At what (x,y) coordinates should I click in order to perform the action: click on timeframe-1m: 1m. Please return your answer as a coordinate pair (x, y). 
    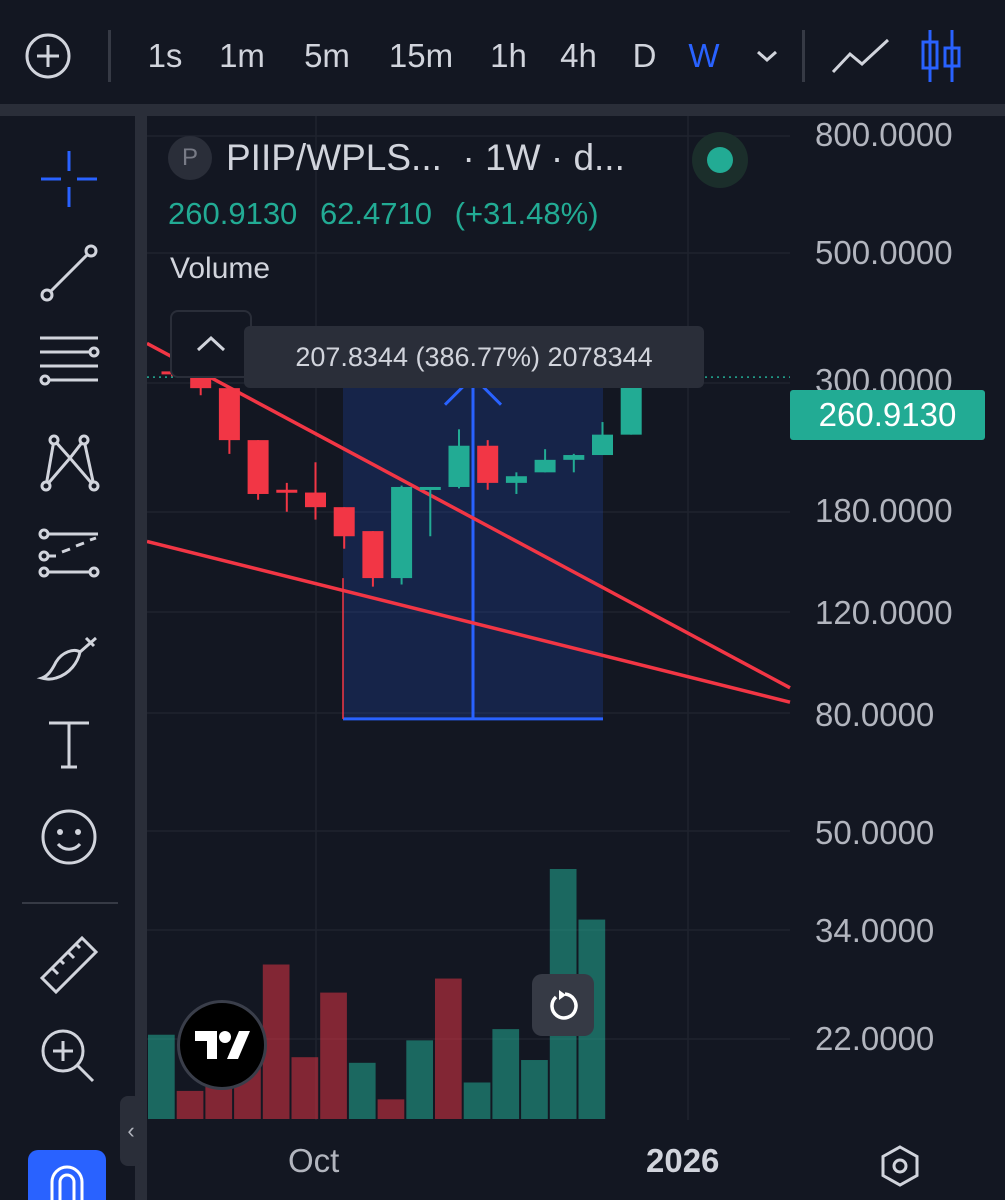
    Looking at the image, I should click on (242, 55).